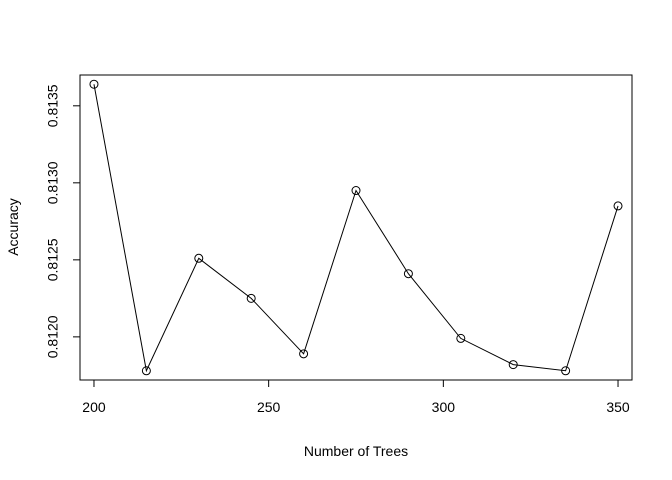 The height and width of the screenshot is (480, 672). Describe the element at coordinates (618, 407) in the screenshot. I see `x-tick-label: 350` at that location.